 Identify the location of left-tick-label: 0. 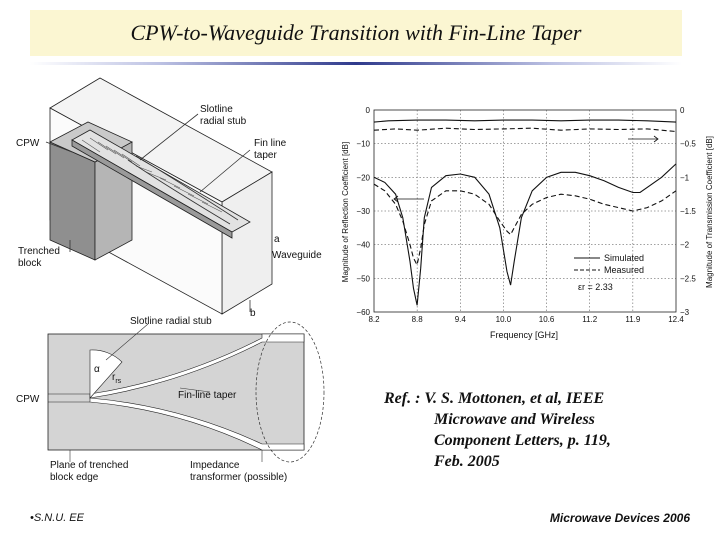
(368, 110).